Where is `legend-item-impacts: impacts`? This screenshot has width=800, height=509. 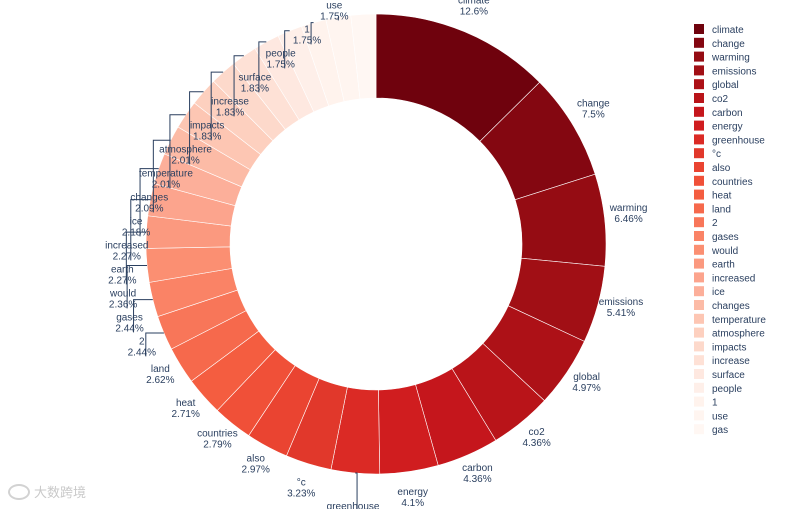 legend-item-impacts: impacts is located at coordinates (720, 347).